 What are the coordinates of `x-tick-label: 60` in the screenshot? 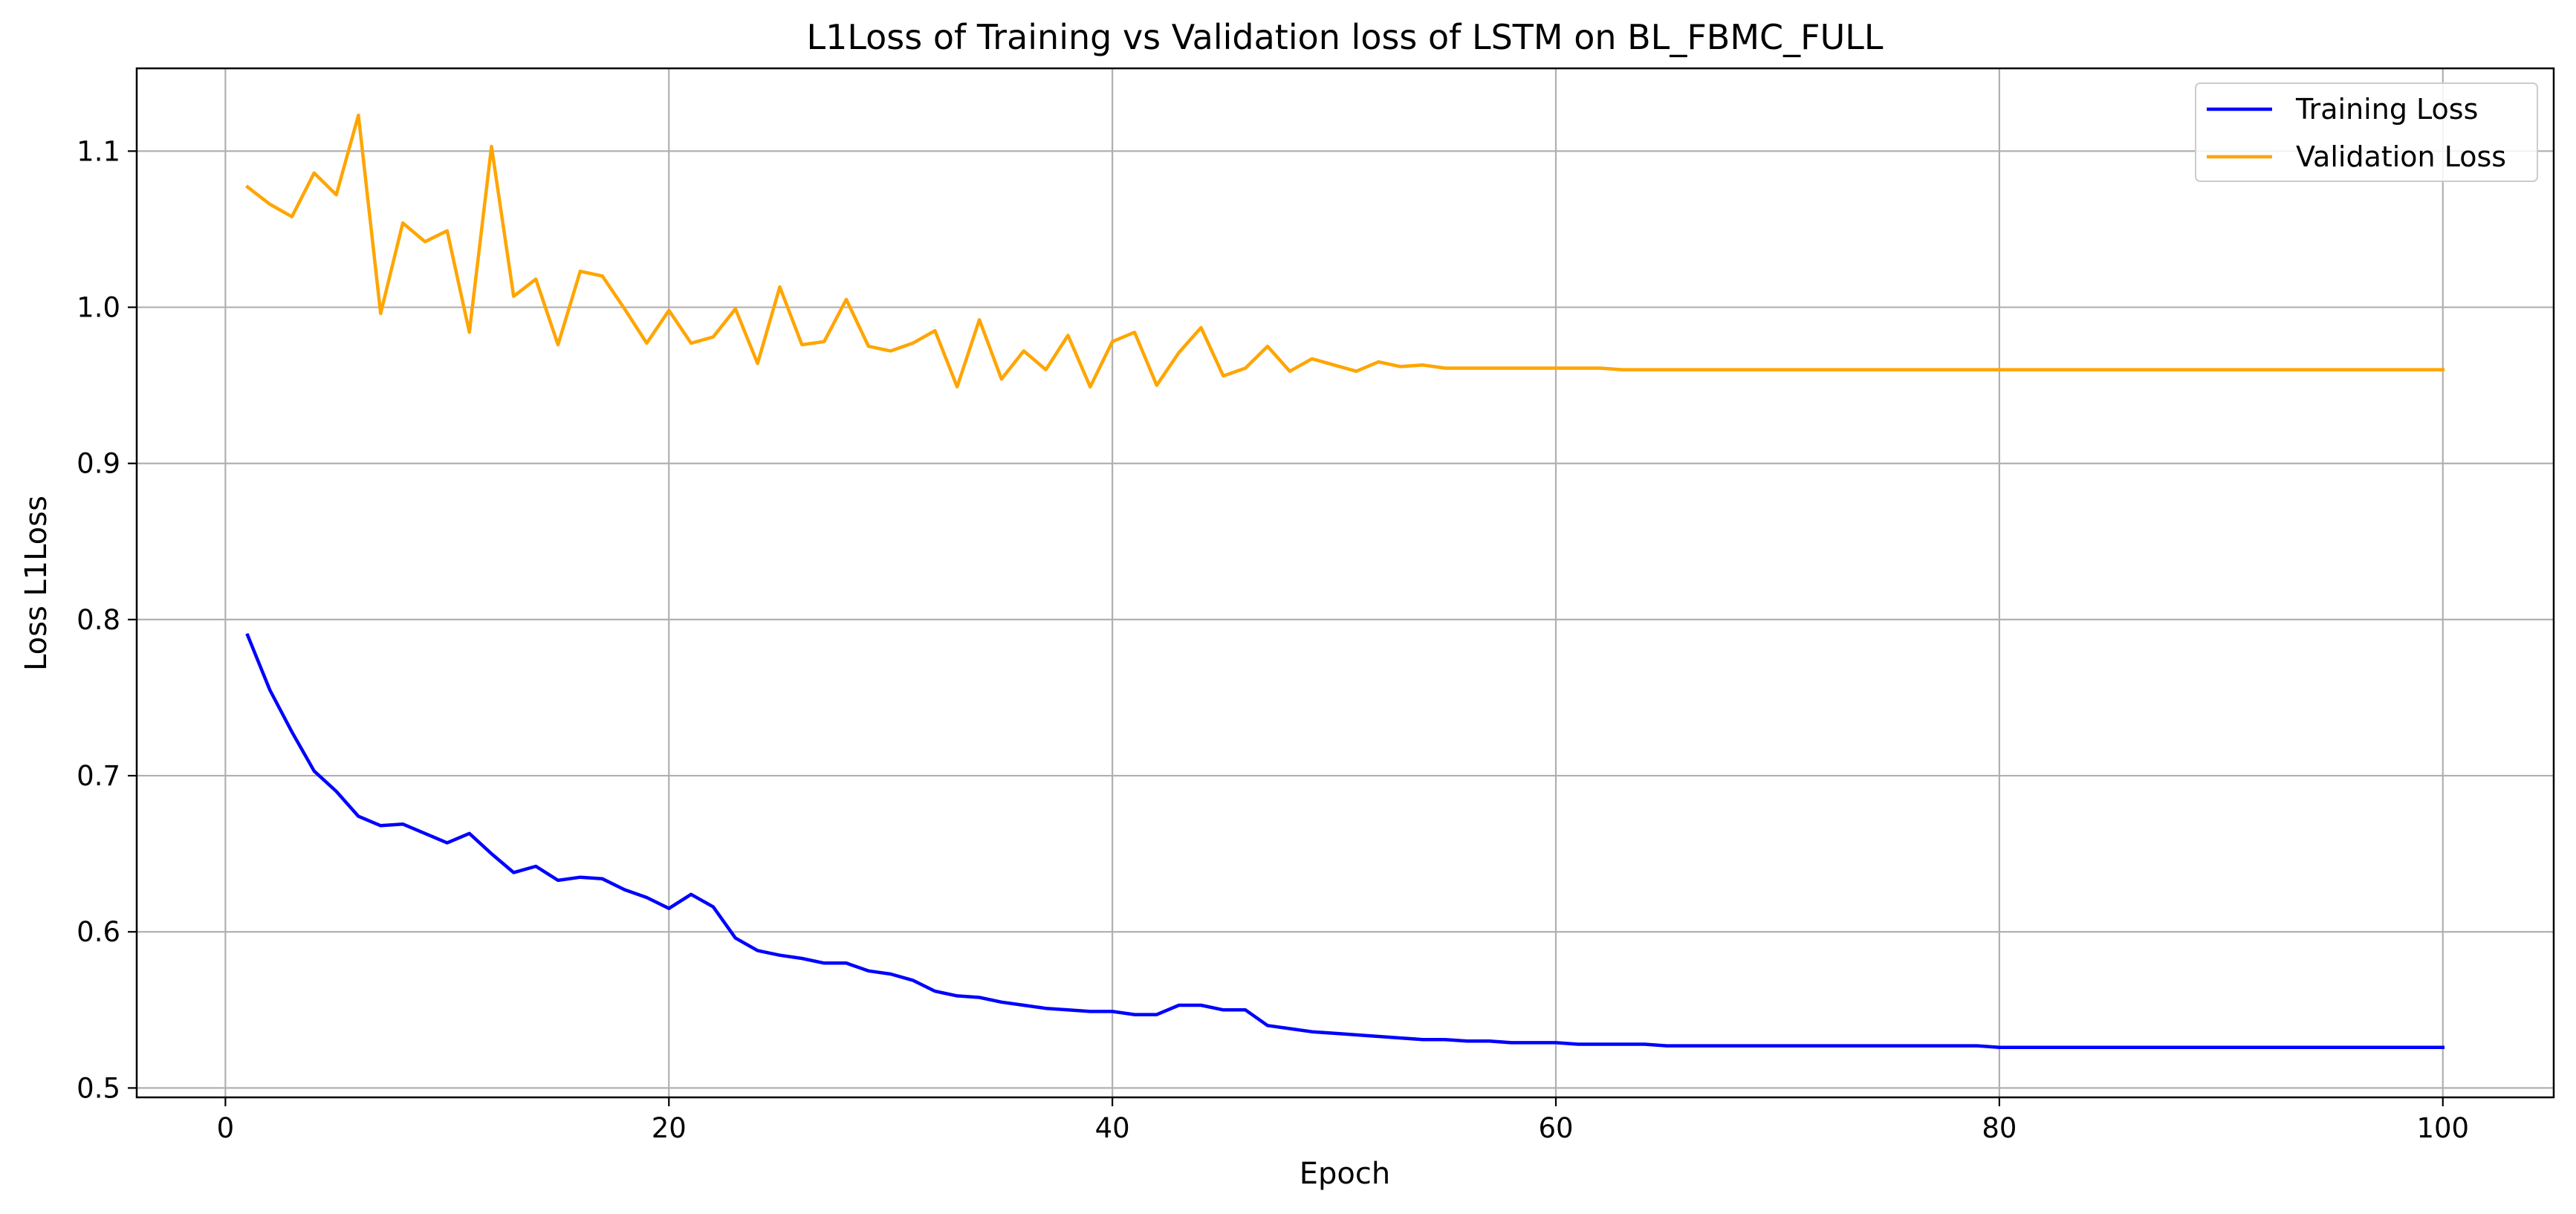 It's located at (1555, 1128).